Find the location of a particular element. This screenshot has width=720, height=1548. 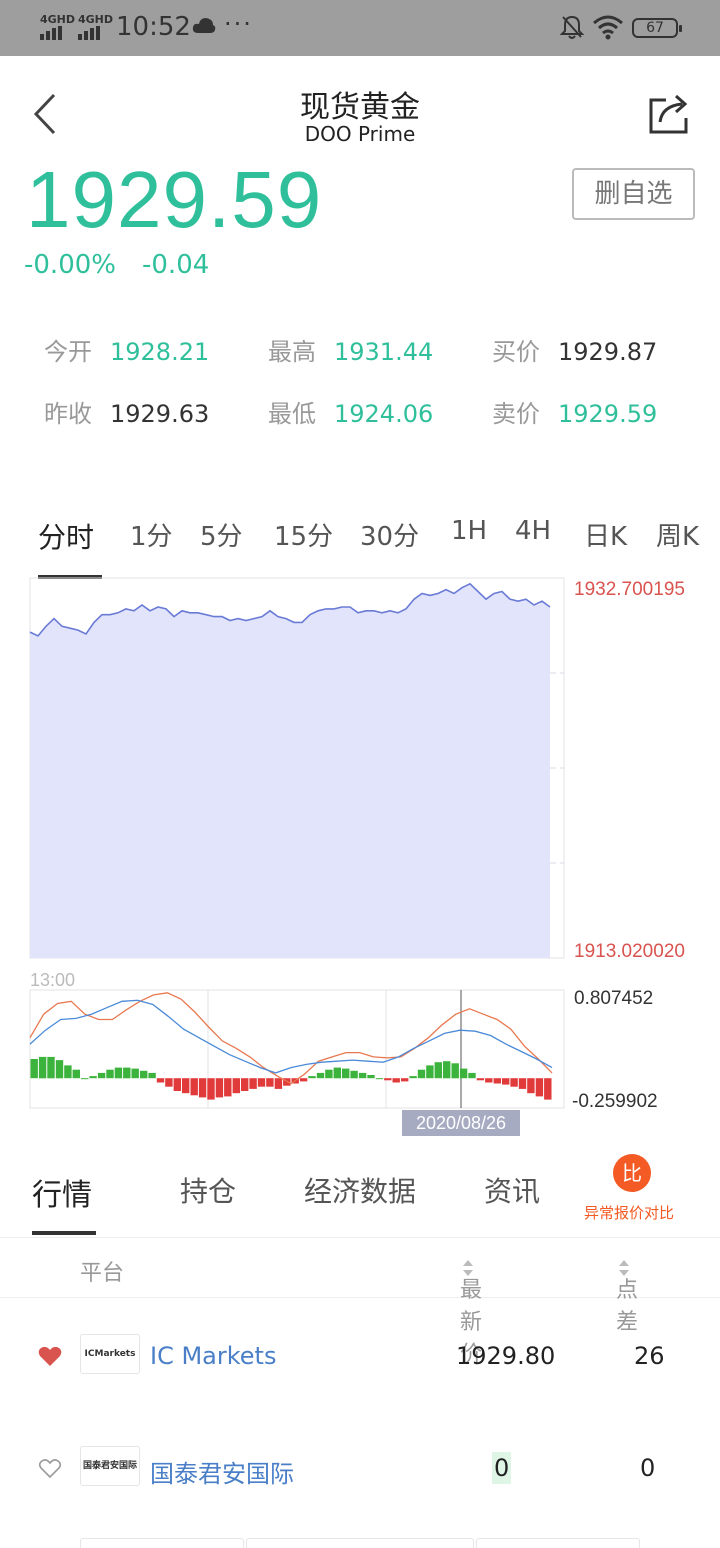

period-tab-indicator is located at coordinates (70, 577).